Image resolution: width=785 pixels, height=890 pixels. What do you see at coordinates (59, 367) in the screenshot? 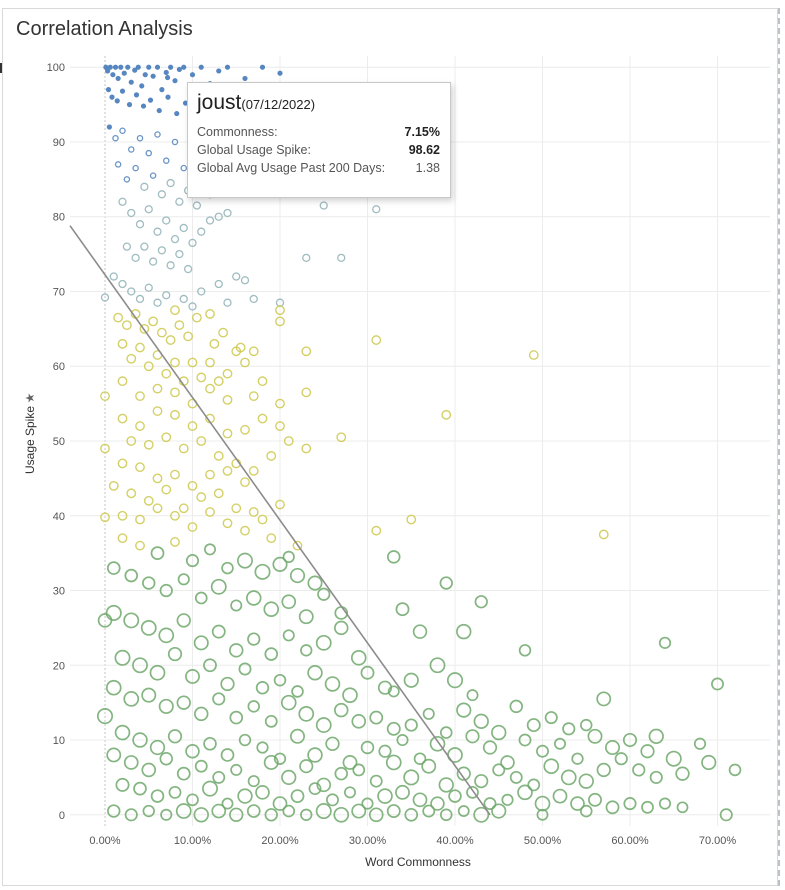
I see `y-tick-label: 60` at bounding box center [59, 367].